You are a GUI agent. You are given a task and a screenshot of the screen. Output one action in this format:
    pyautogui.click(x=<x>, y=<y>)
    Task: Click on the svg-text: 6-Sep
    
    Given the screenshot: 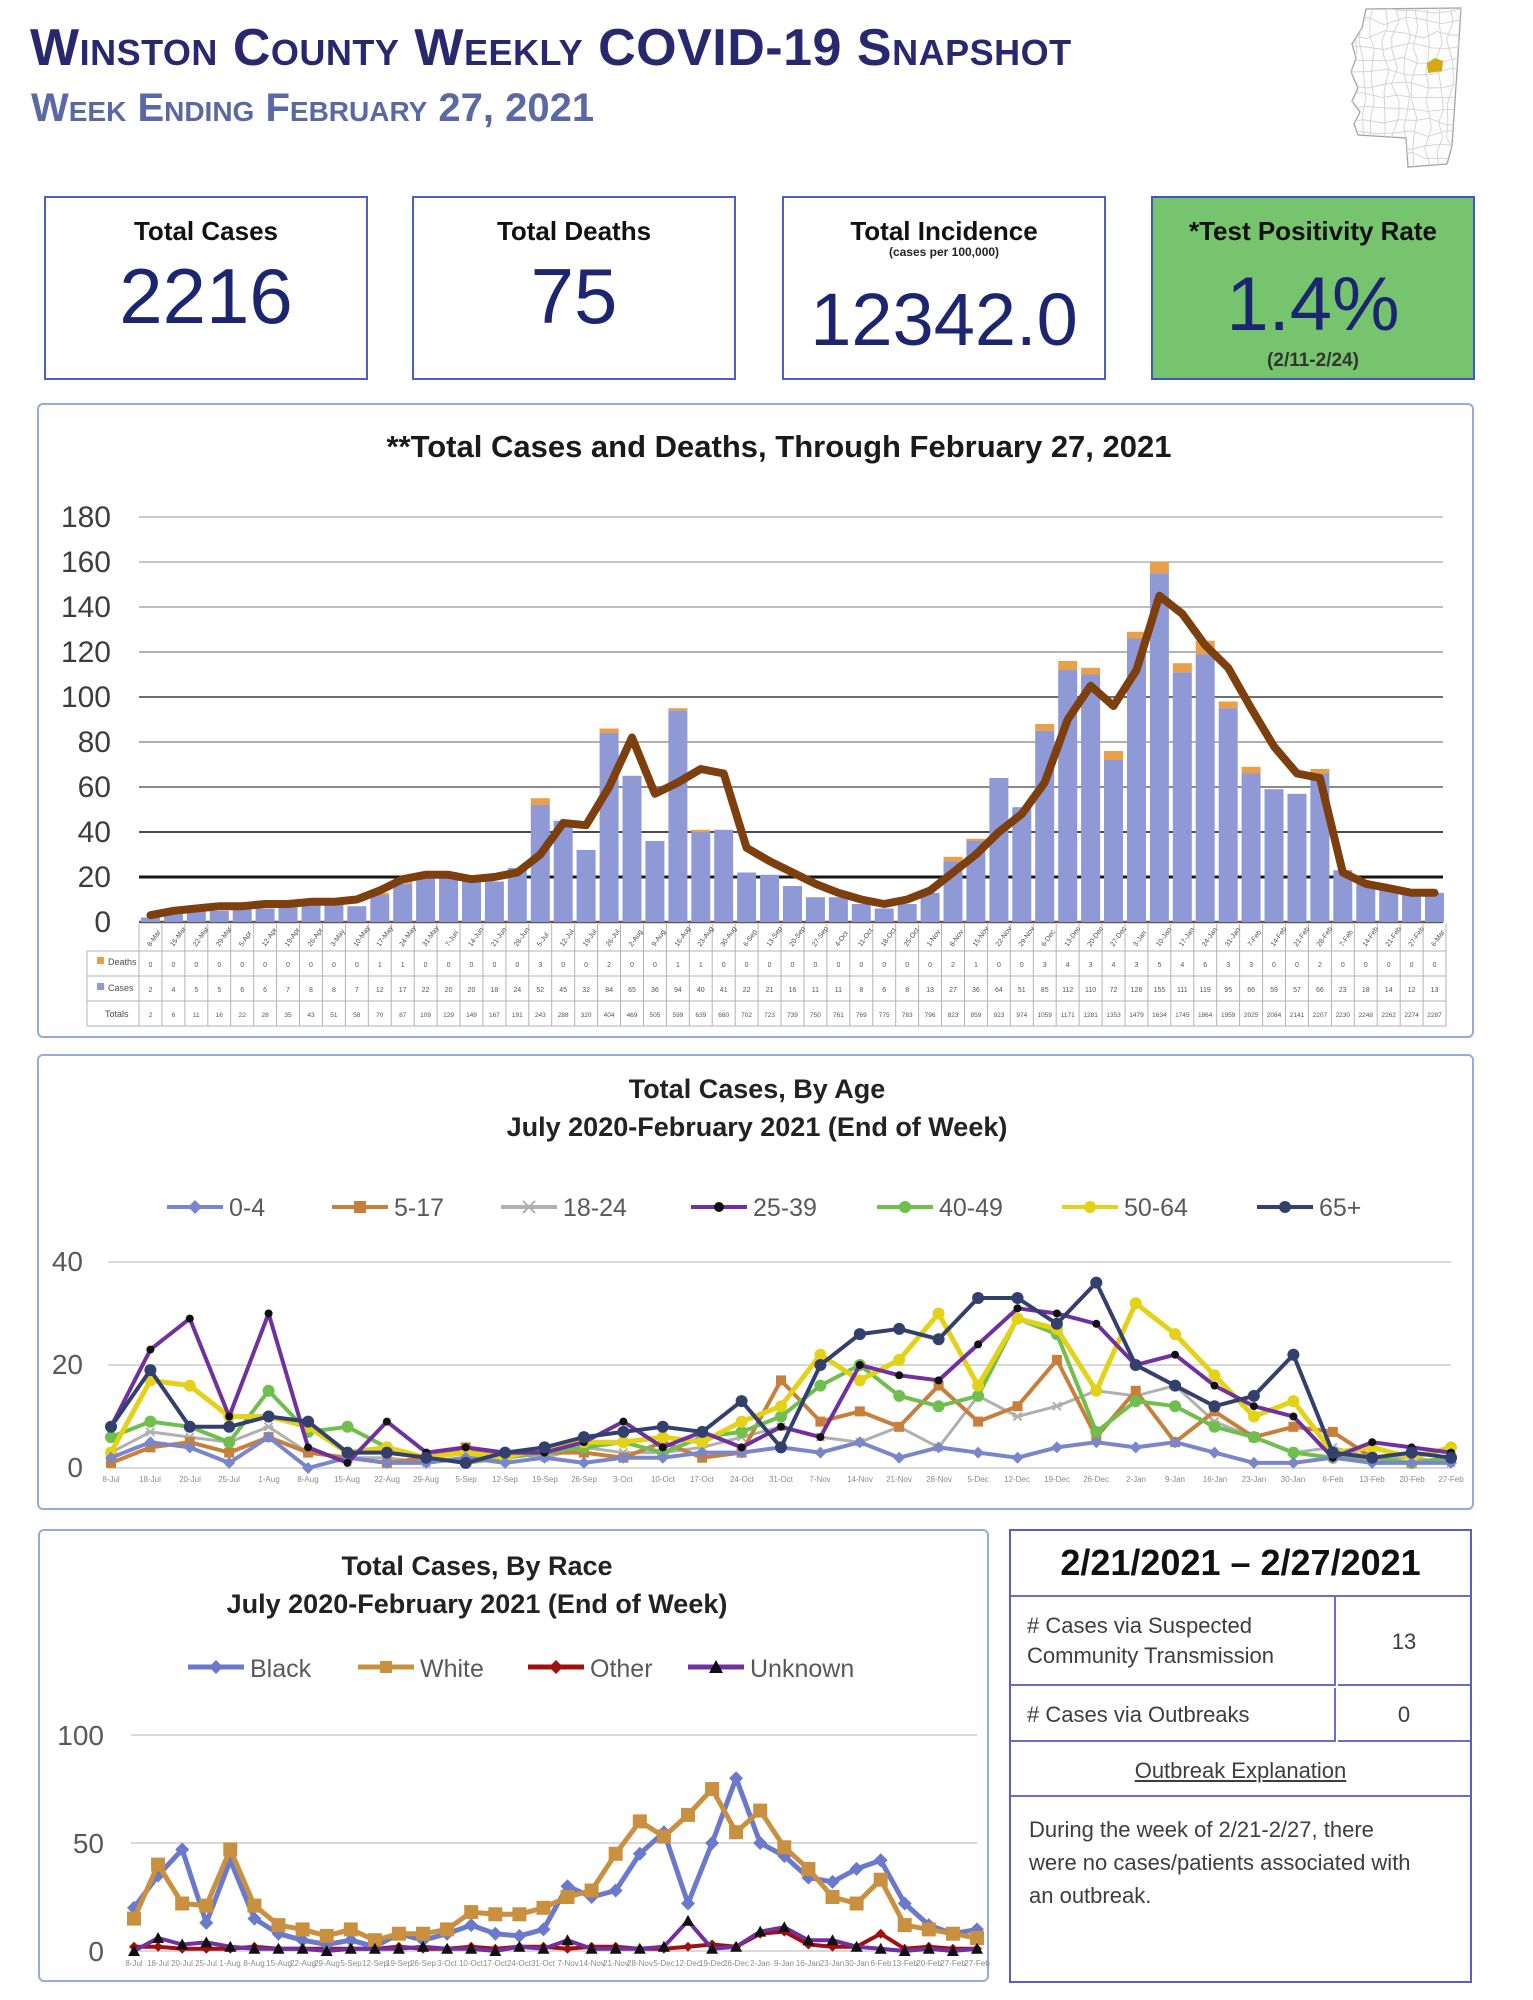 What is the action you would take?
    pyautogui.click(x=751, y=938)
    